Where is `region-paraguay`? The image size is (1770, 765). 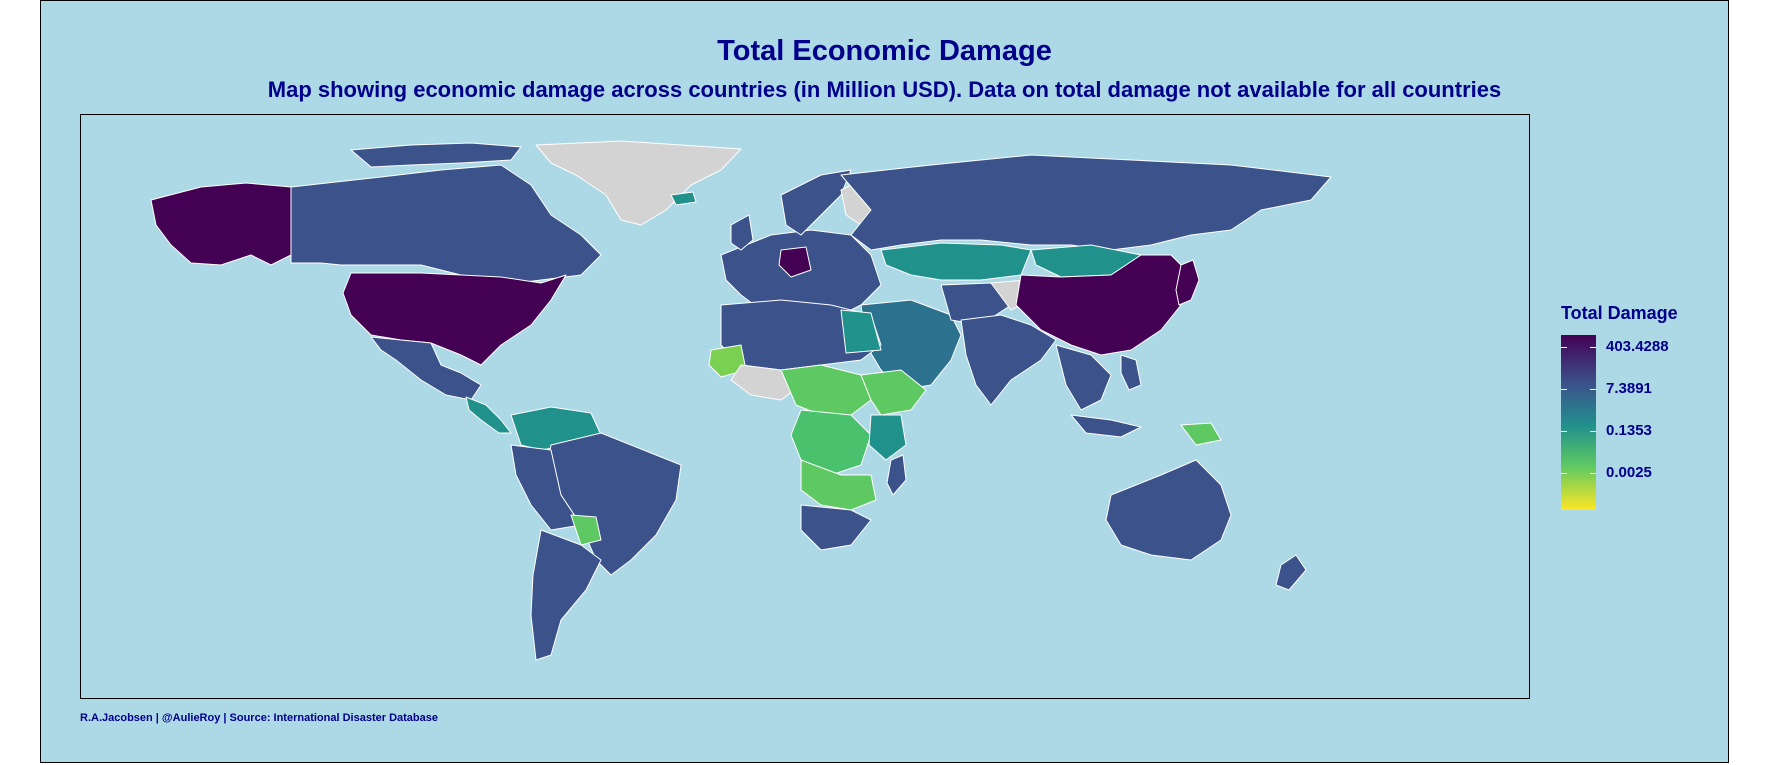
region-paraguay is located at coordinates (586, 530).